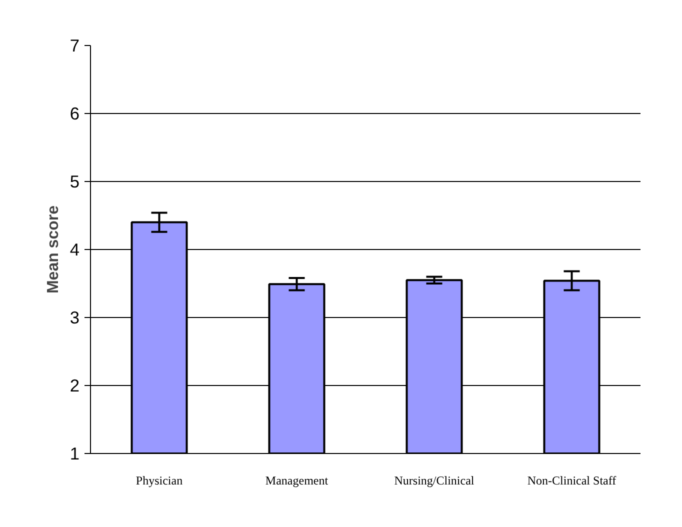 The height and width of the screenshot is (527, 682). I want to click on x-tick-label: Physician, so click(159, 481).